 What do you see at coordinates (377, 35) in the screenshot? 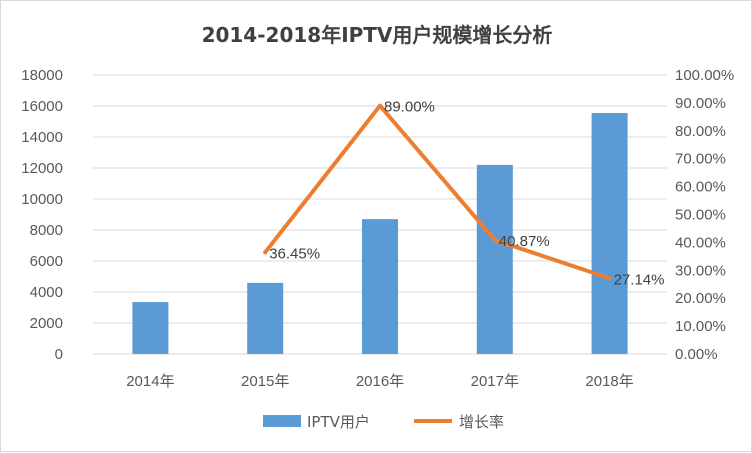
I see `chart-title: 2014-2018年IPTV用户规模增长分析` at bounding box center [377, 35].